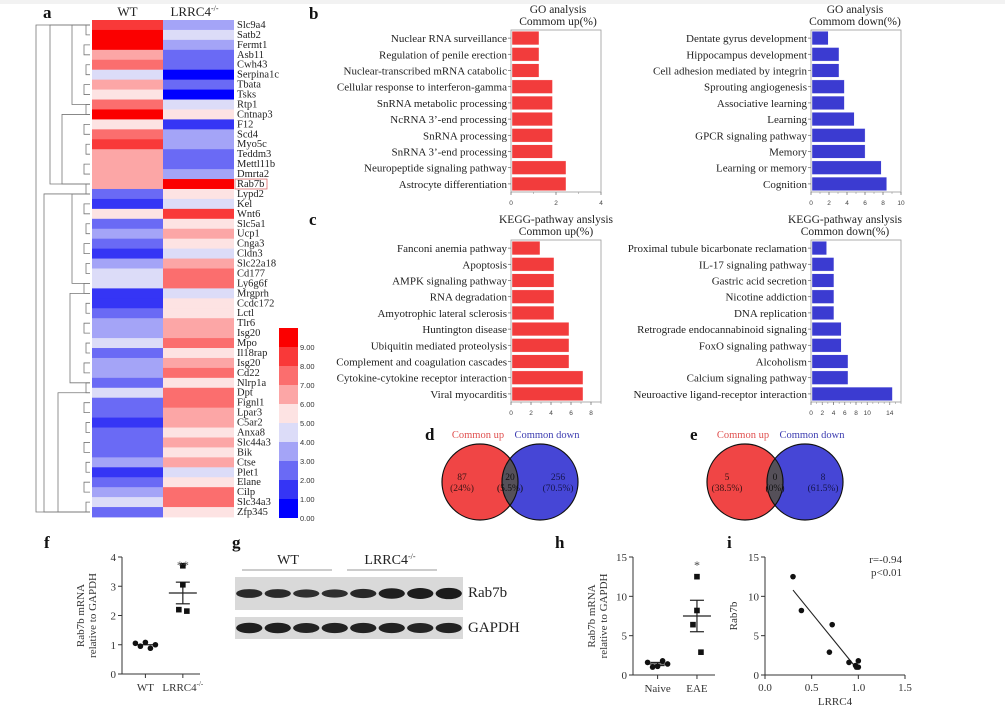 The image size is (1005, 710). I want to click on gene-label: Scd4, so click(248, 134).